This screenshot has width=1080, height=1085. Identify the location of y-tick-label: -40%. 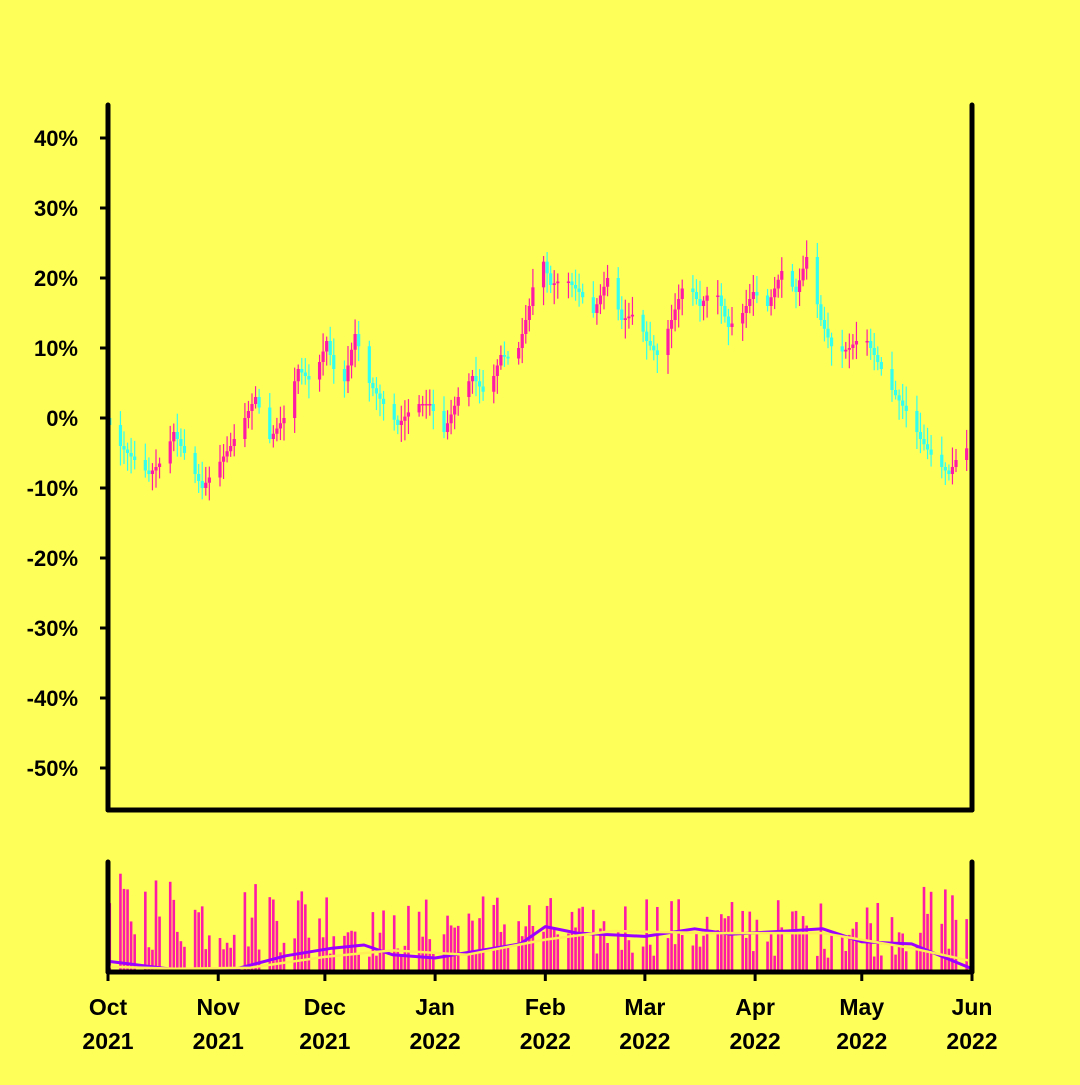
(52, 698).